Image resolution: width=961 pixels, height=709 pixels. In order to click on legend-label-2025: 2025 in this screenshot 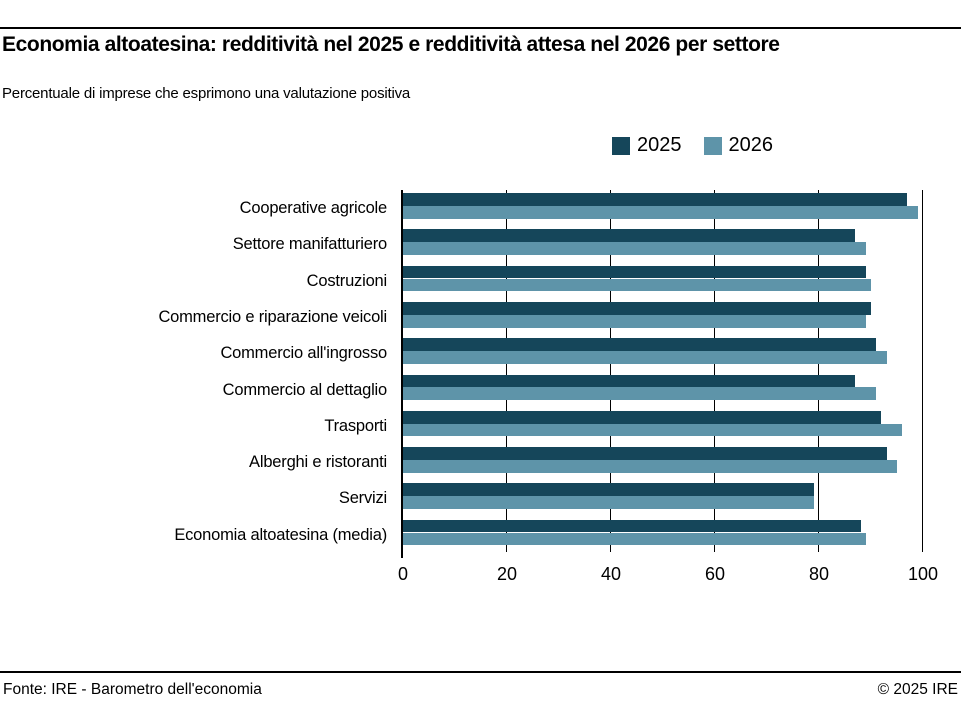, I will do `click(659, 145)`.